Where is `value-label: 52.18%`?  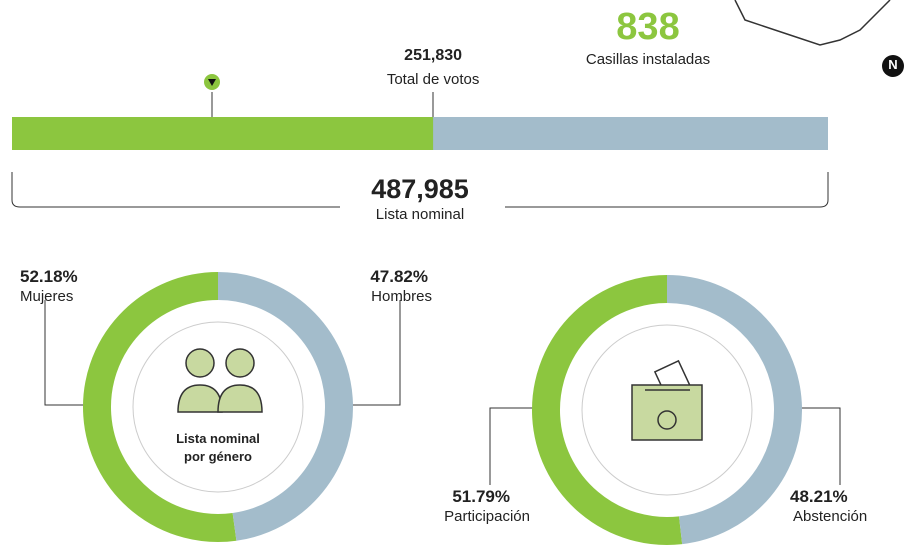
value-label: 52.18% is located at coordinates (49, 276).